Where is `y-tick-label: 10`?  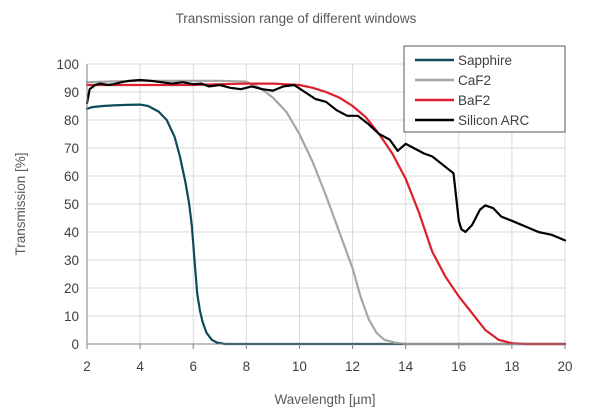 y-tick-label: 10 is located at coordinates (71, 316).